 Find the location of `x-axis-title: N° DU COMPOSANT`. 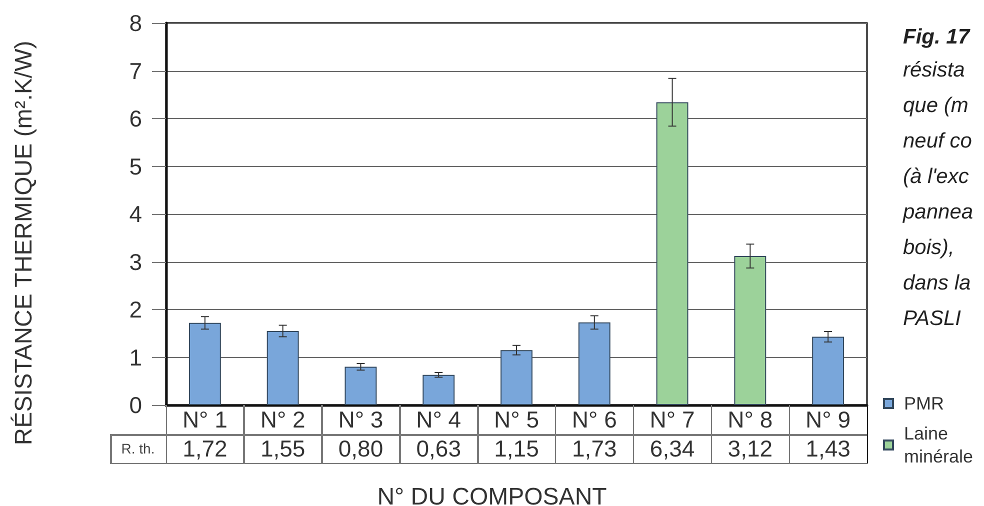

x-axis-title: N° DU COMPOSANT is located at coordinates (492, 495).